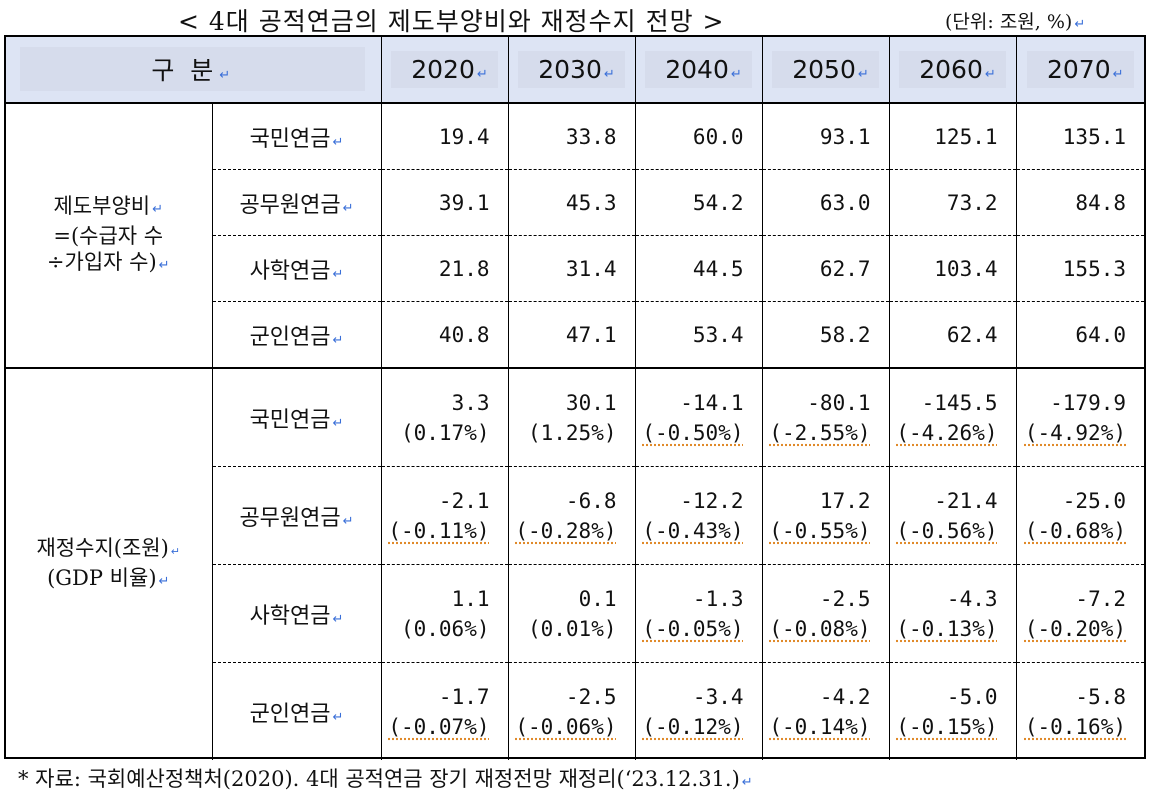 The height and width of the screenshot is (794, 1149). I want to click on cell-value: -2.5 (-0.08%), so click(826, 613).